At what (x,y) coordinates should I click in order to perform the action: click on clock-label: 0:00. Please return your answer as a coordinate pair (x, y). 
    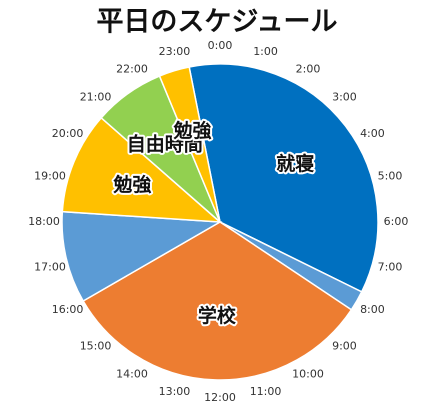
    Looking at the image, I should click on (220, 45).